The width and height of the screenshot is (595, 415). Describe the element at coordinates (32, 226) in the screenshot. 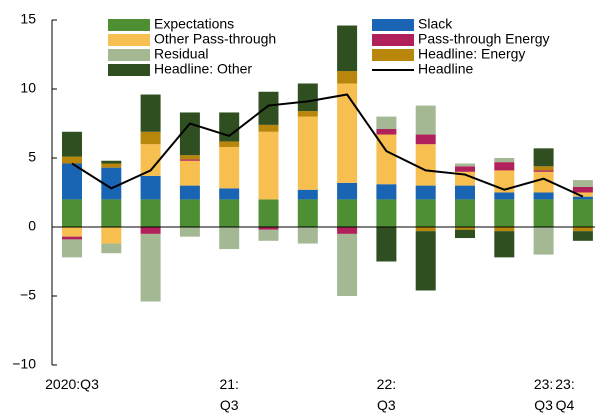

I see `y-tick-label: 0` at that location.